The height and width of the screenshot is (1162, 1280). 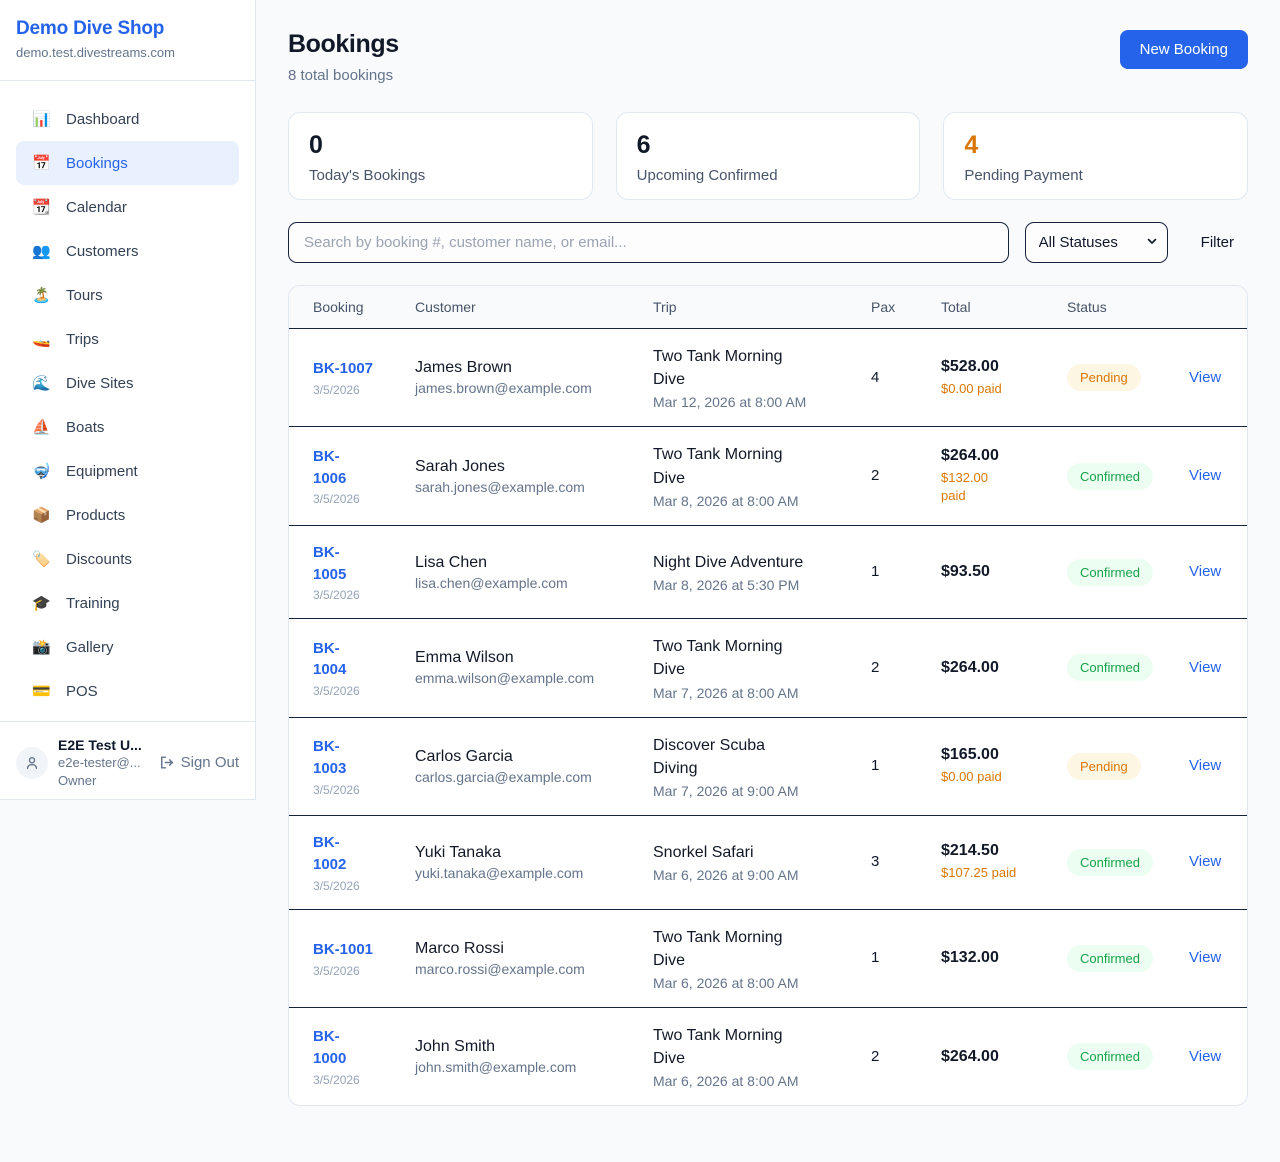 I want to click on calendar-icon: 📅, so click(x=41, y=163).